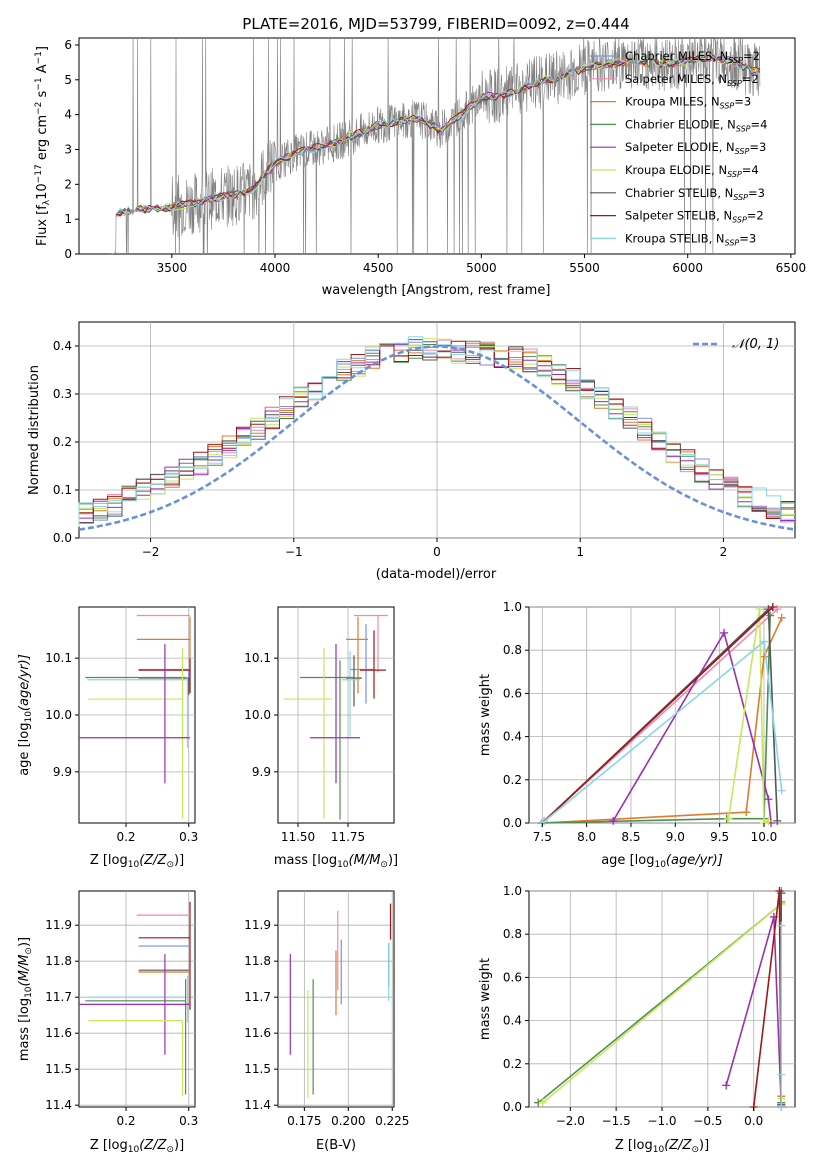  Describe the element at coordinates (724, 552) in the screenshot. I see `x-tick-label: 2` at that location.